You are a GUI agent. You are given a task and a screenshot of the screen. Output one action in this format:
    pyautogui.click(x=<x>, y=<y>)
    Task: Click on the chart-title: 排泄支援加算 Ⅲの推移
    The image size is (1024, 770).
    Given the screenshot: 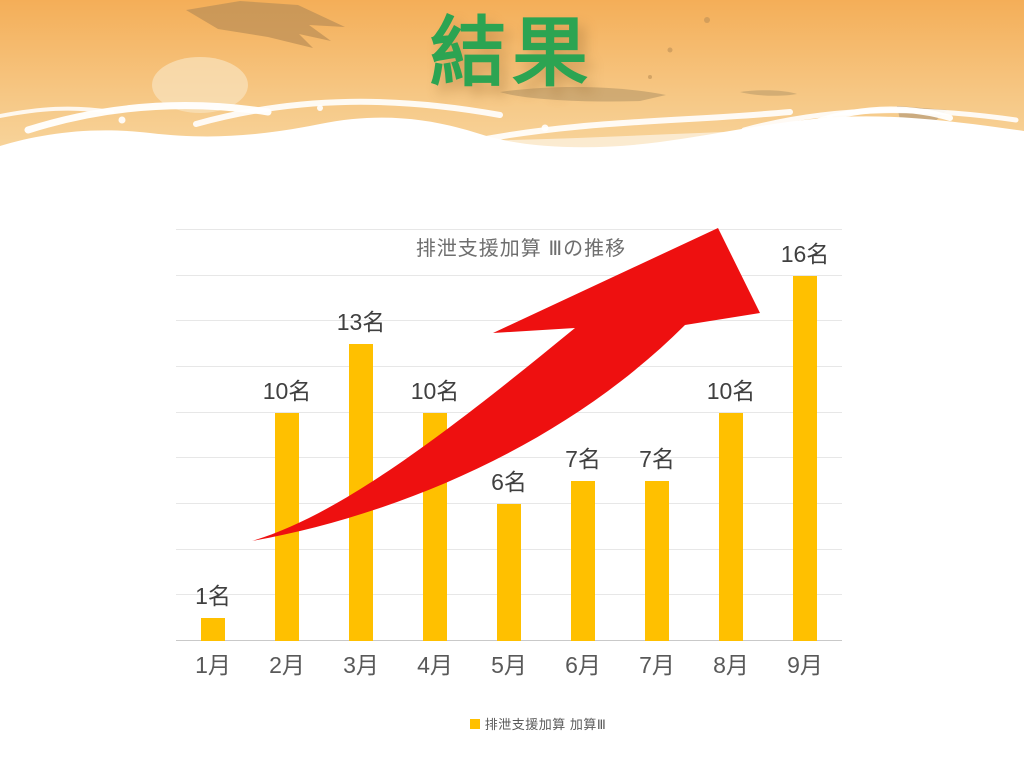 What is the action you would take?
    pyautogui.click(x=521, y=249)
    